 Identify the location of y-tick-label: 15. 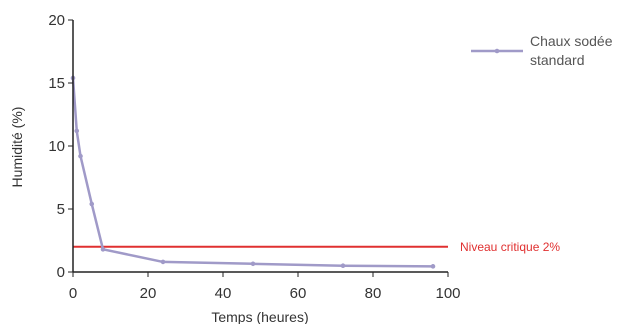
(56, 83).